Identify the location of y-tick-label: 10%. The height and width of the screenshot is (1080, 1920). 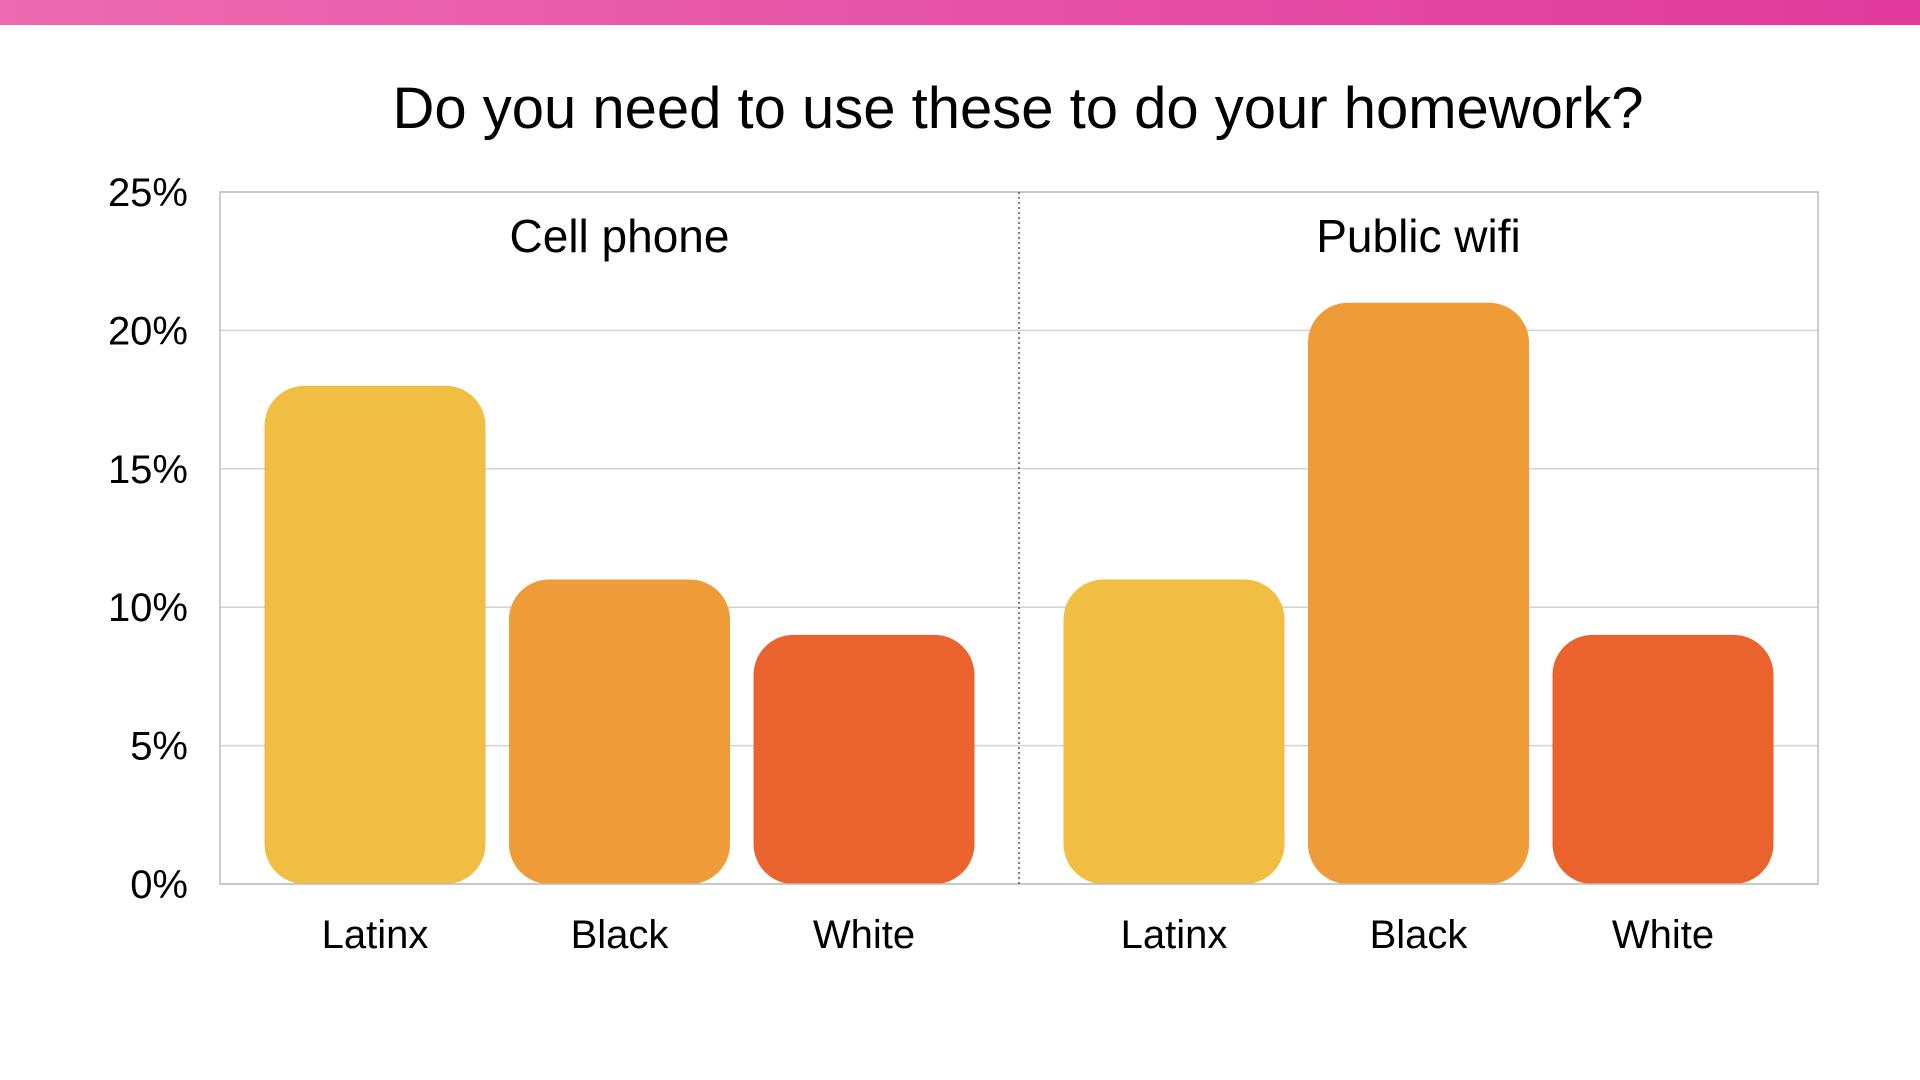
(148, 608).